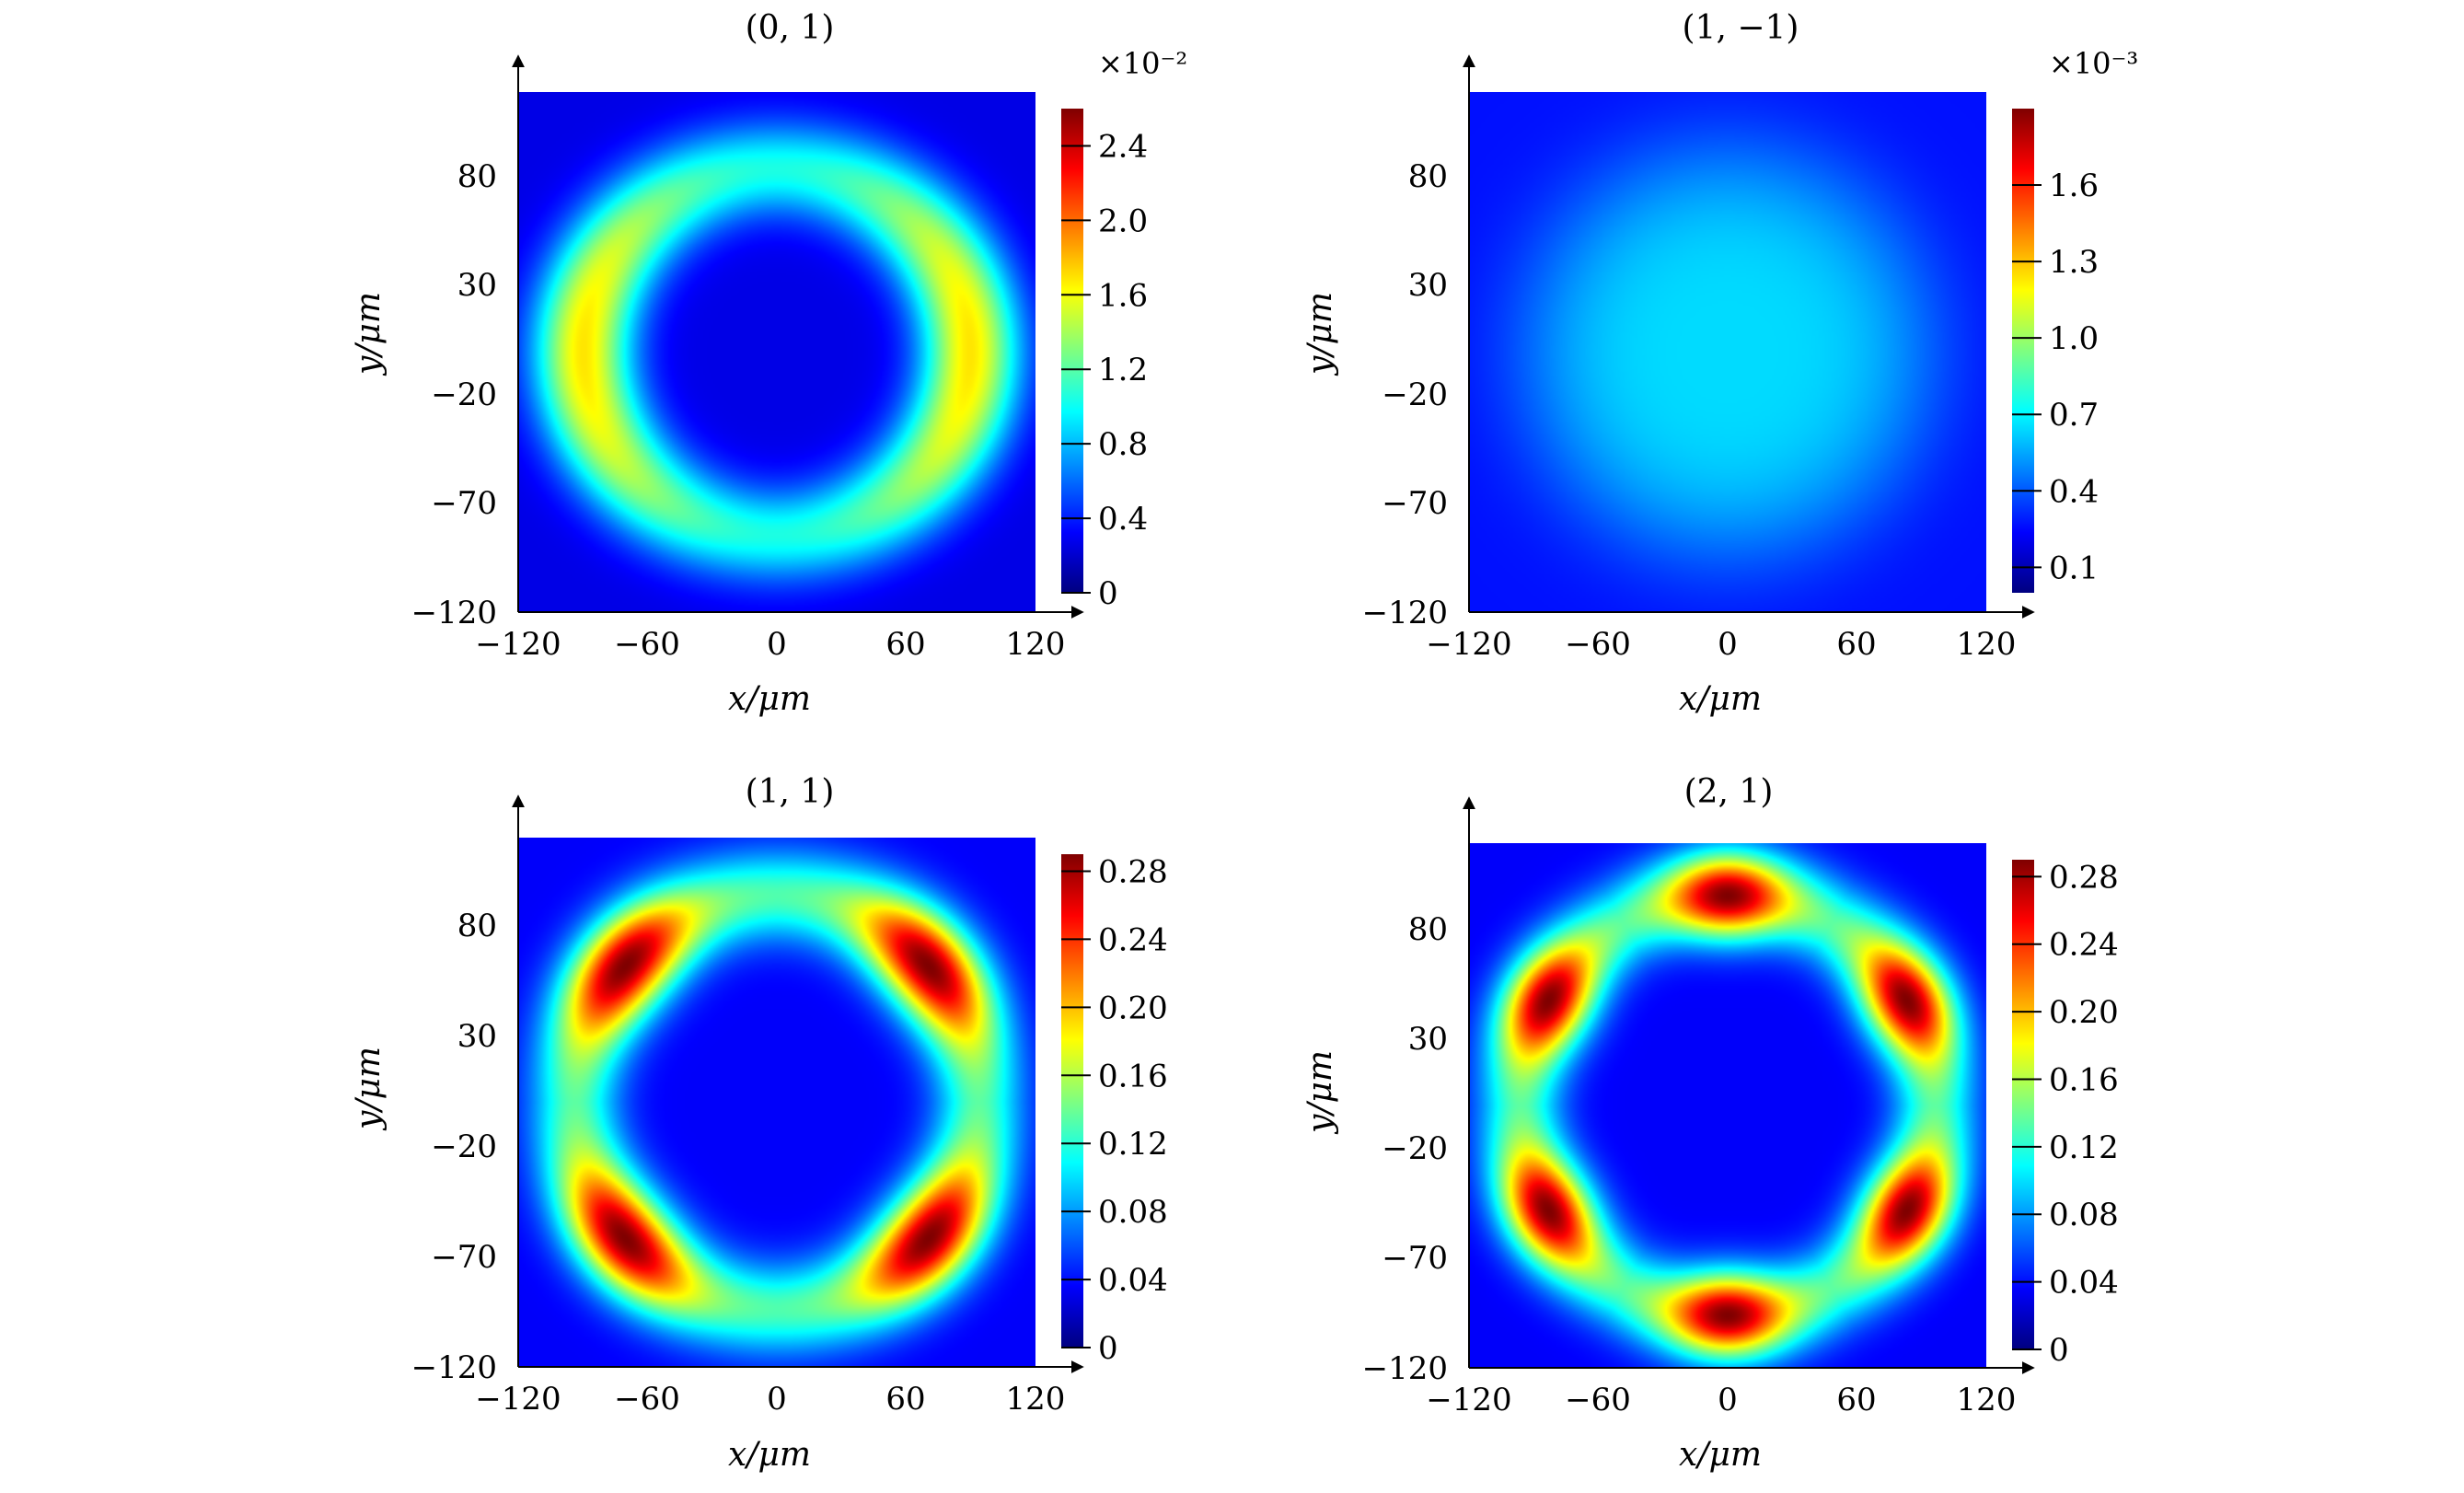 The height and width of the screenshot is (1493, 2464). Describe the element at coordinates (1123, 221) in the screenshot. I see `colorbar-tick-label: 2.0` at that location.